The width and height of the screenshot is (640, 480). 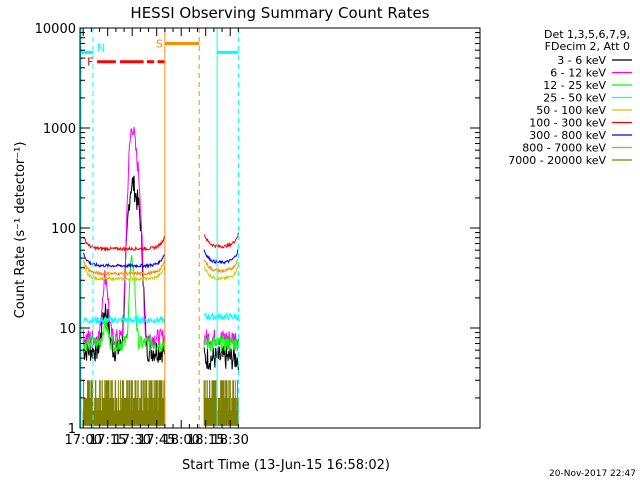 I want to click on chart-title: HESSI Observing Summary Count Rates, so click(x=279, y=13).